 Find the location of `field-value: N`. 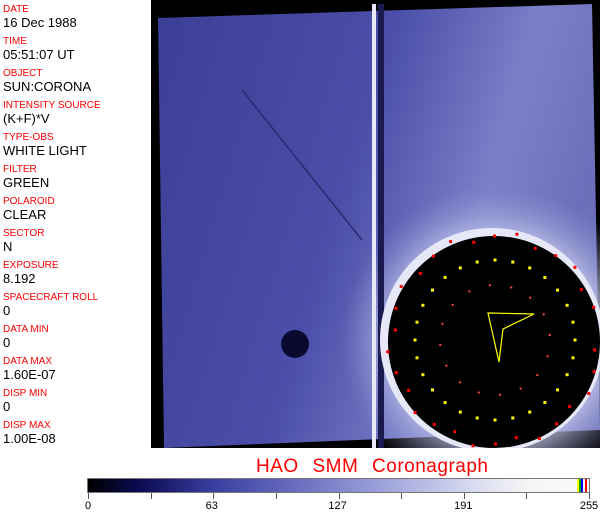

field-value: N is located at coordinates (8, 246).